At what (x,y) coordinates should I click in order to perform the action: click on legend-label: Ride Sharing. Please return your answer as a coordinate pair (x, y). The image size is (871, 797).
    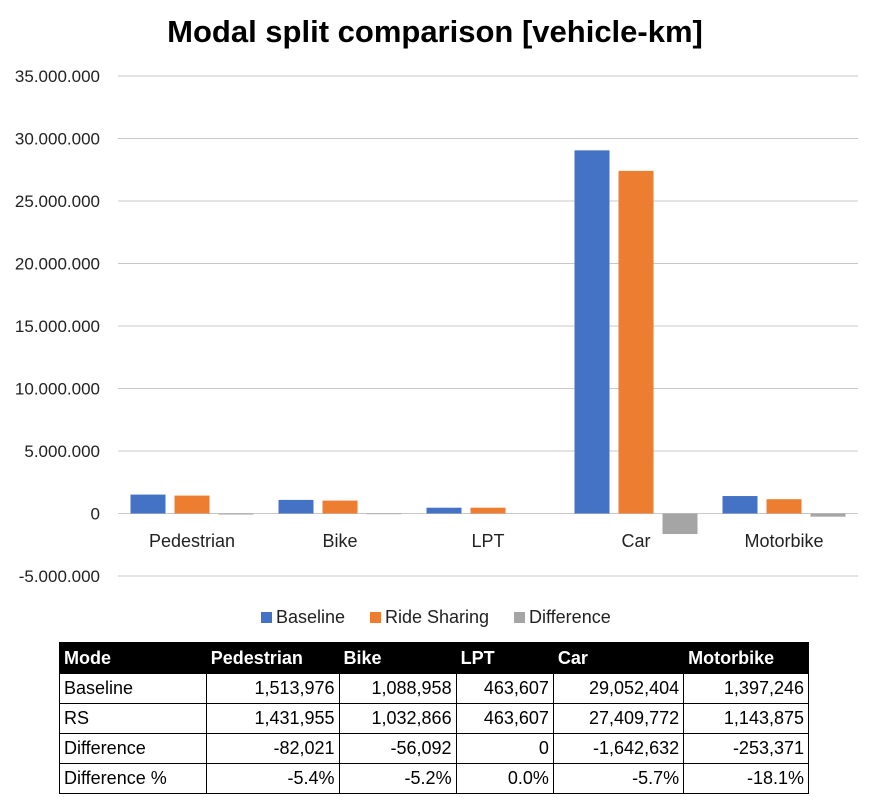
    Looking at the image, I should click on (437, 617).